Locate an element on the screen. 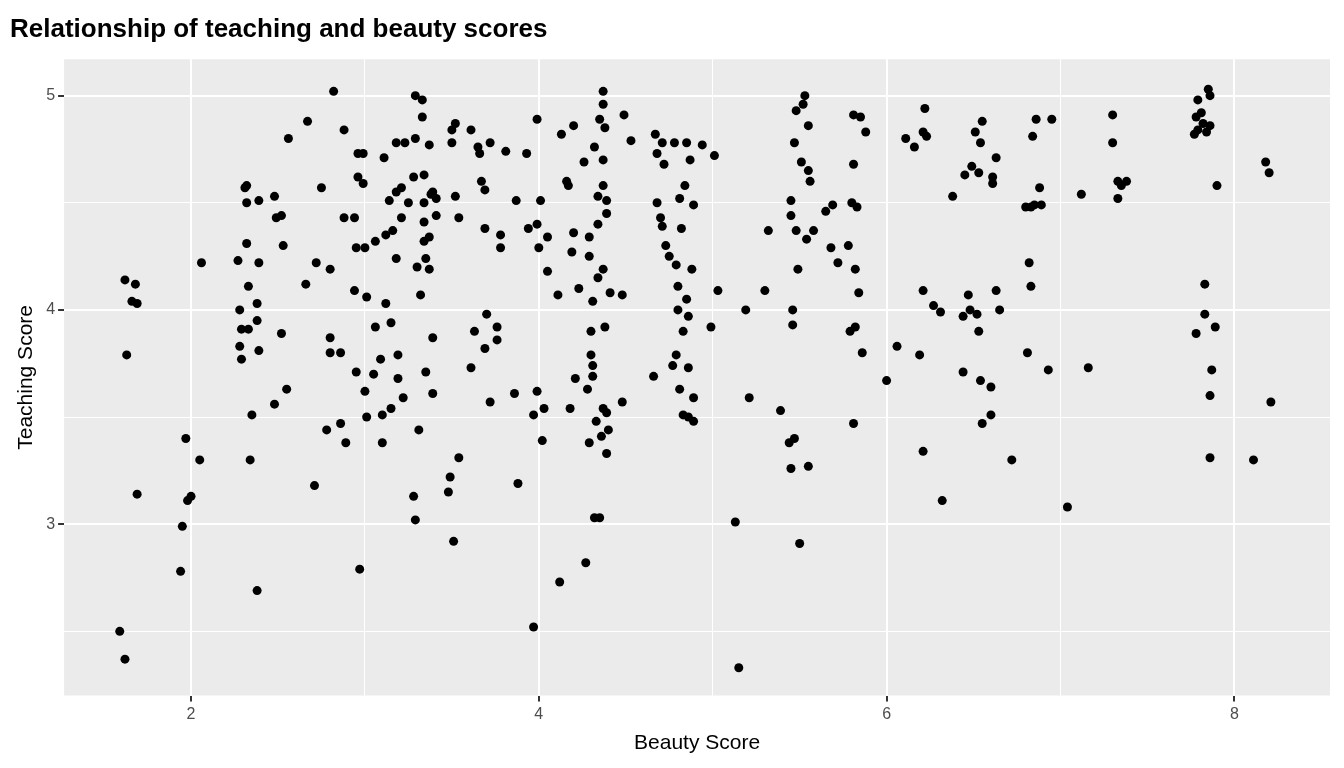  chart-title: Relationship of teaching and beauty scores is located at coordinates (279, 27).